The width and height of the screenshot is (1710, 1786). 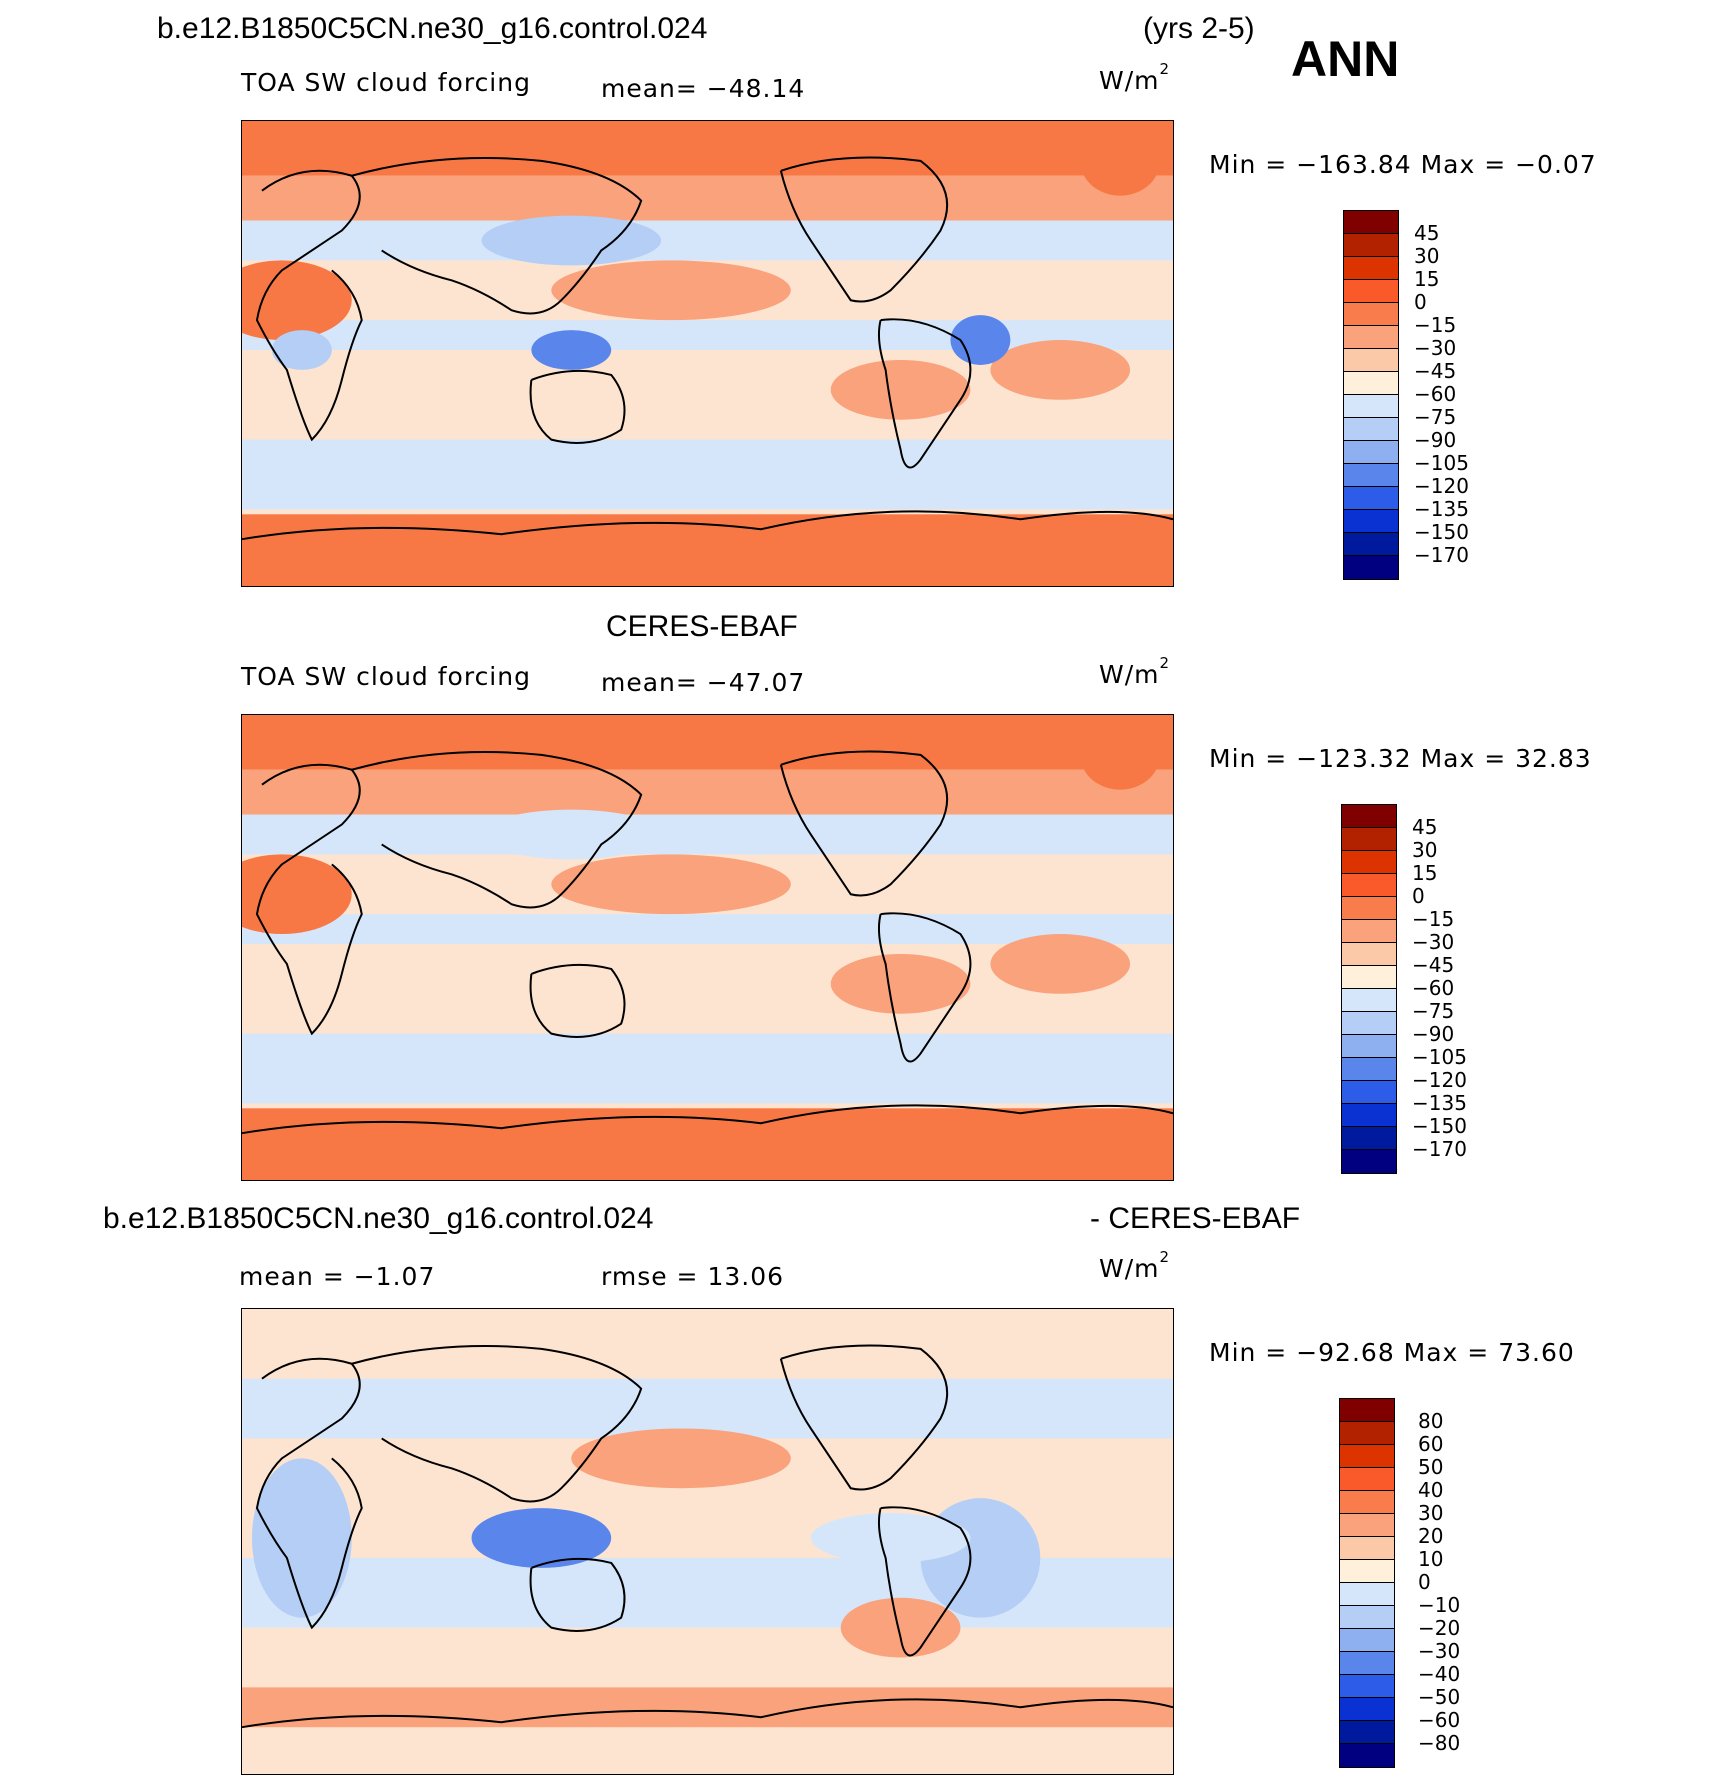 What do you see at coordinates (703, 682) in the screenshot?
I see `panel2-mean: mean= −47.07` at bounding box center [703, 682].